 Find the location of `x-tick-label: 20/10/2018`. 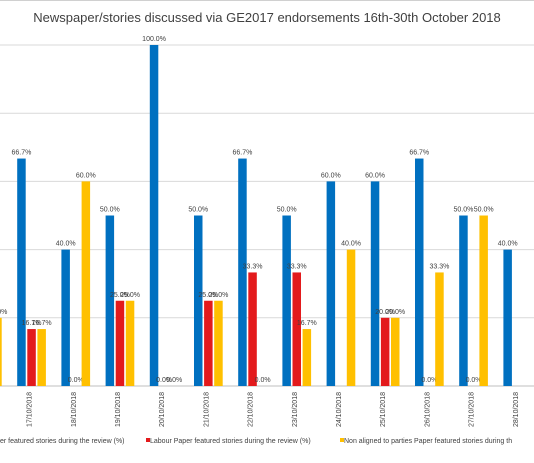

x-tick-label: 20/10/2018 is located at coordinates (162, 409).